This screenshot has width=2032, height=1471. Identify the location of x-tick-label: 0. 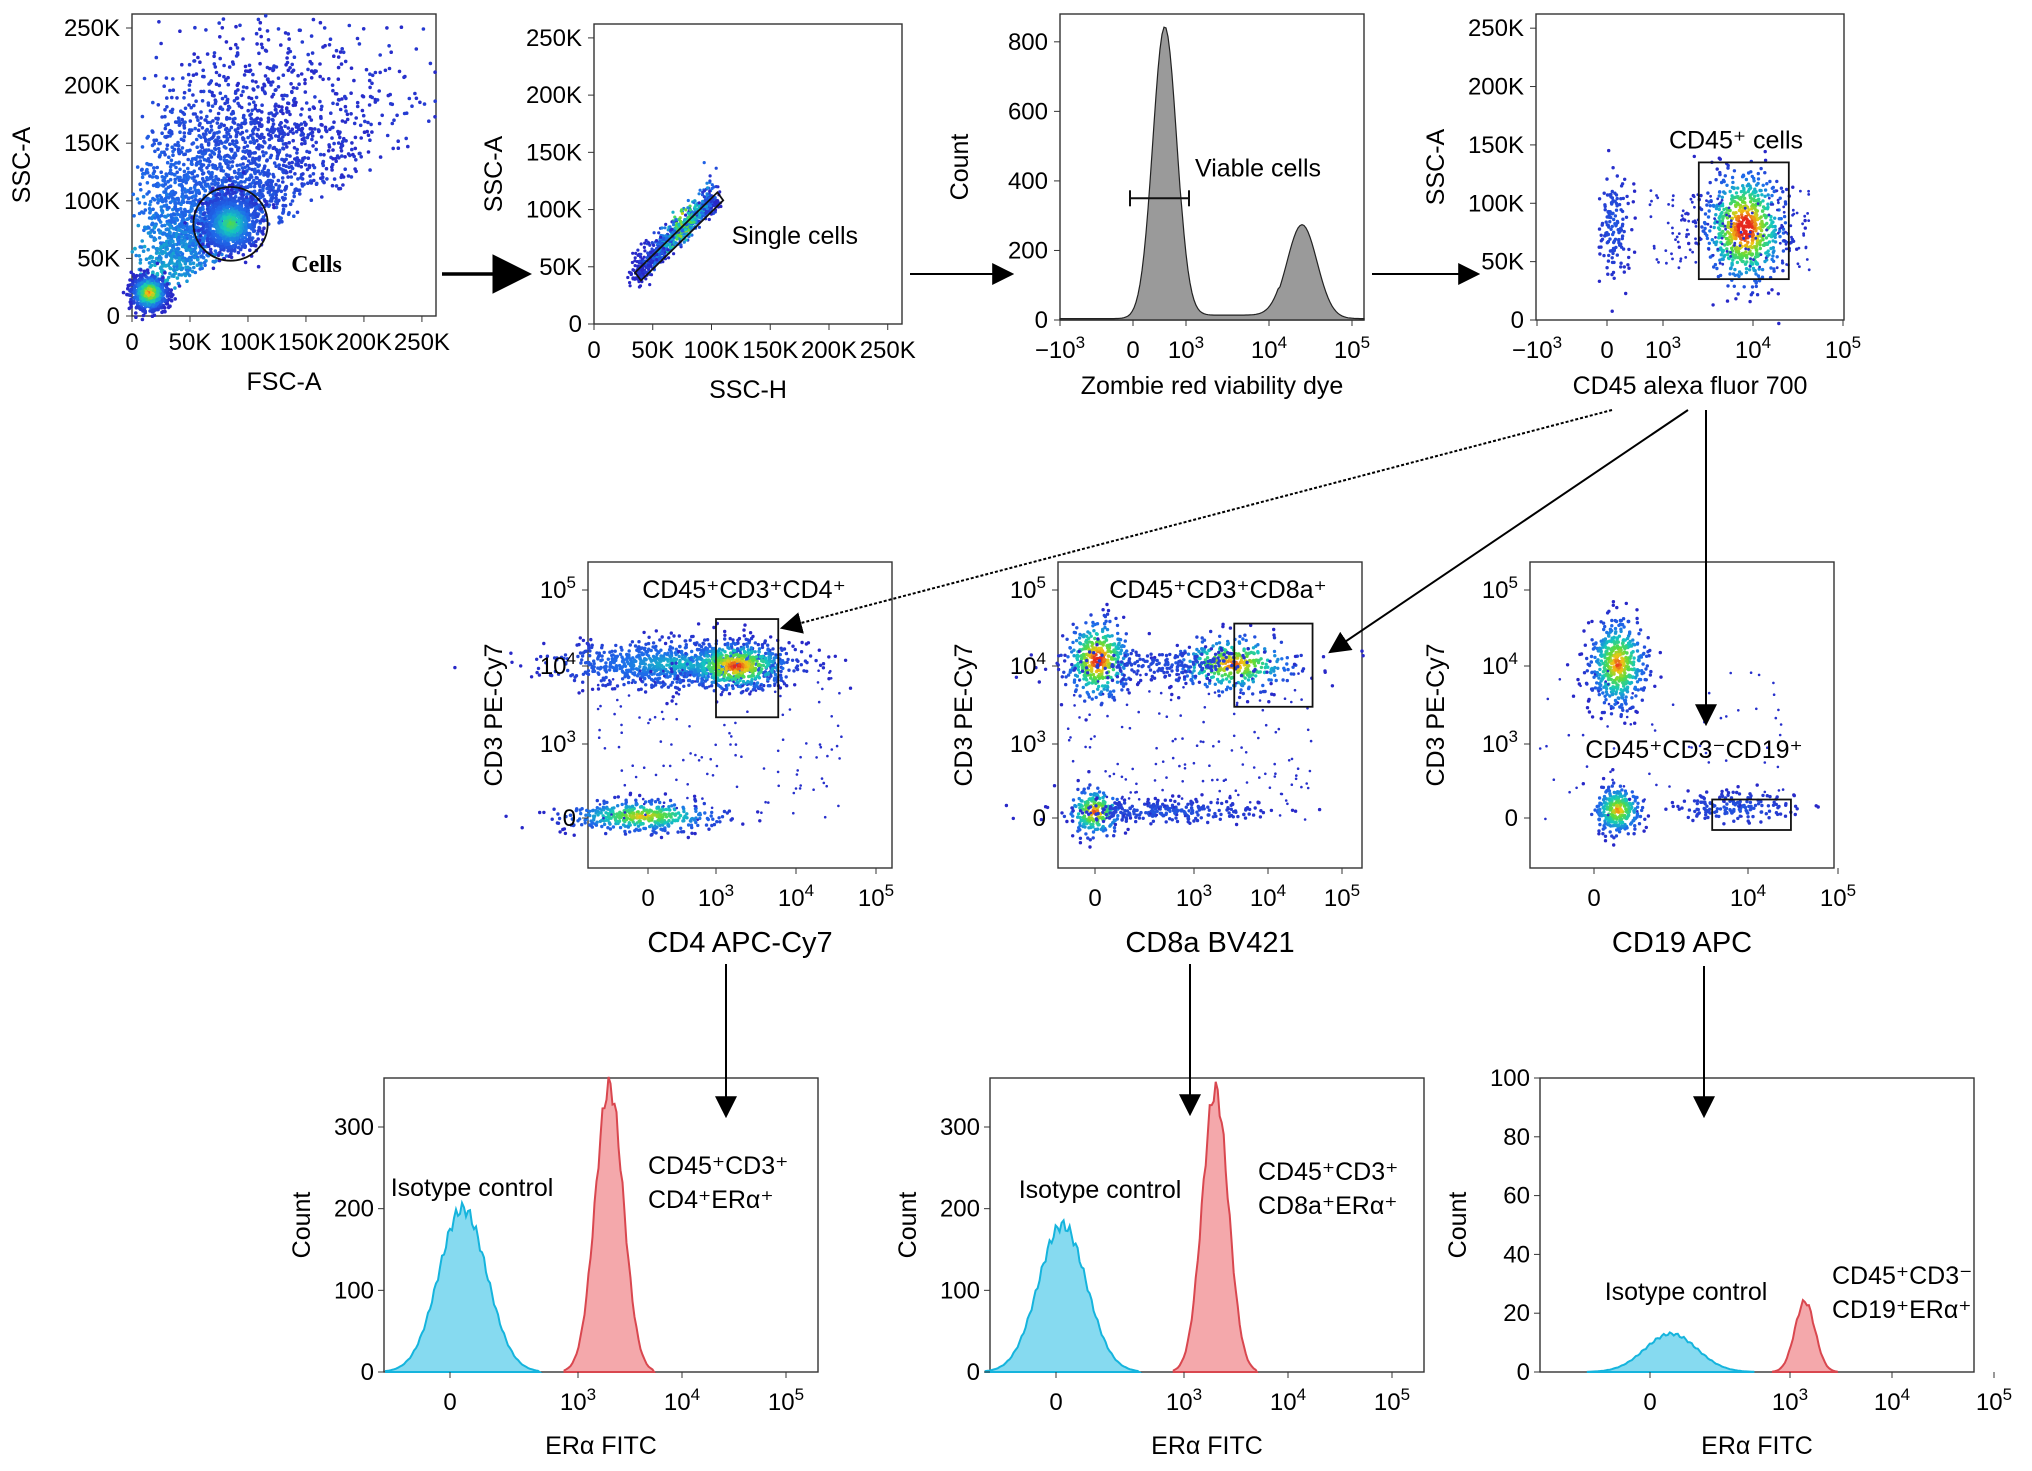
(1132, 350).